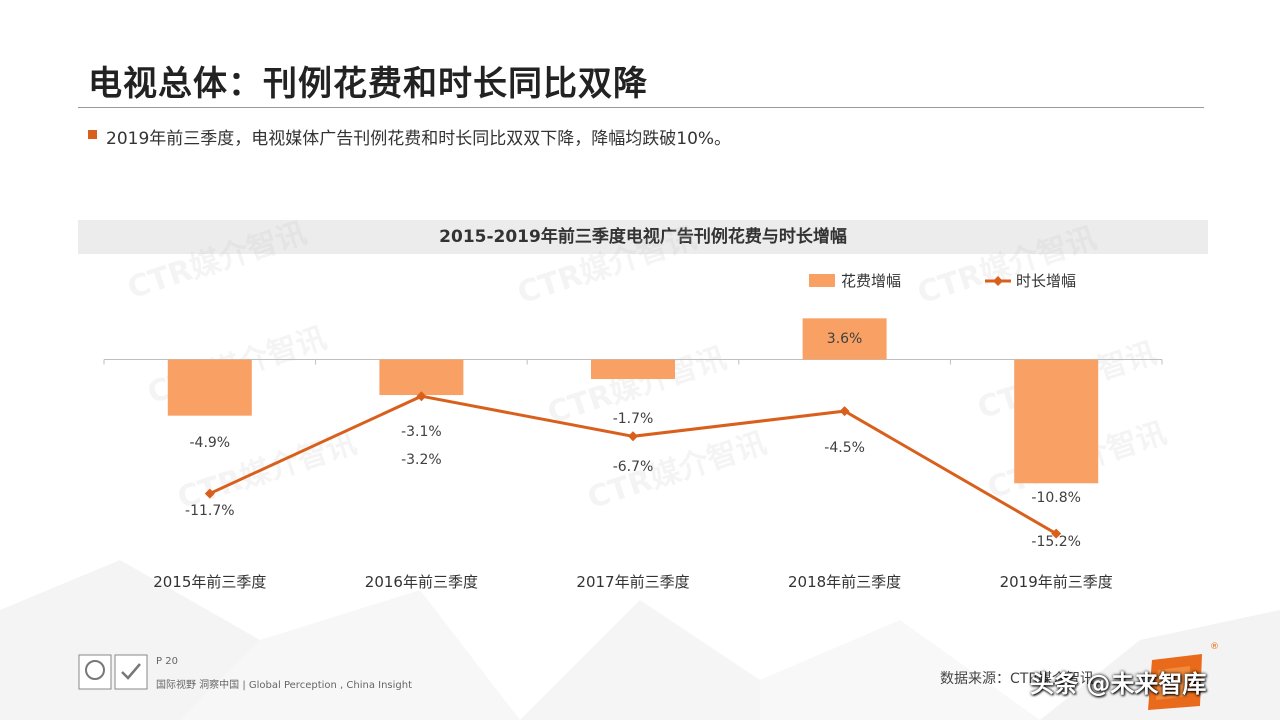 This screenshot has height=720, width=1280. Describe the element at coordinates (421, 460) in the screenshot. I see `line-data-label: -3.2%` at that location.